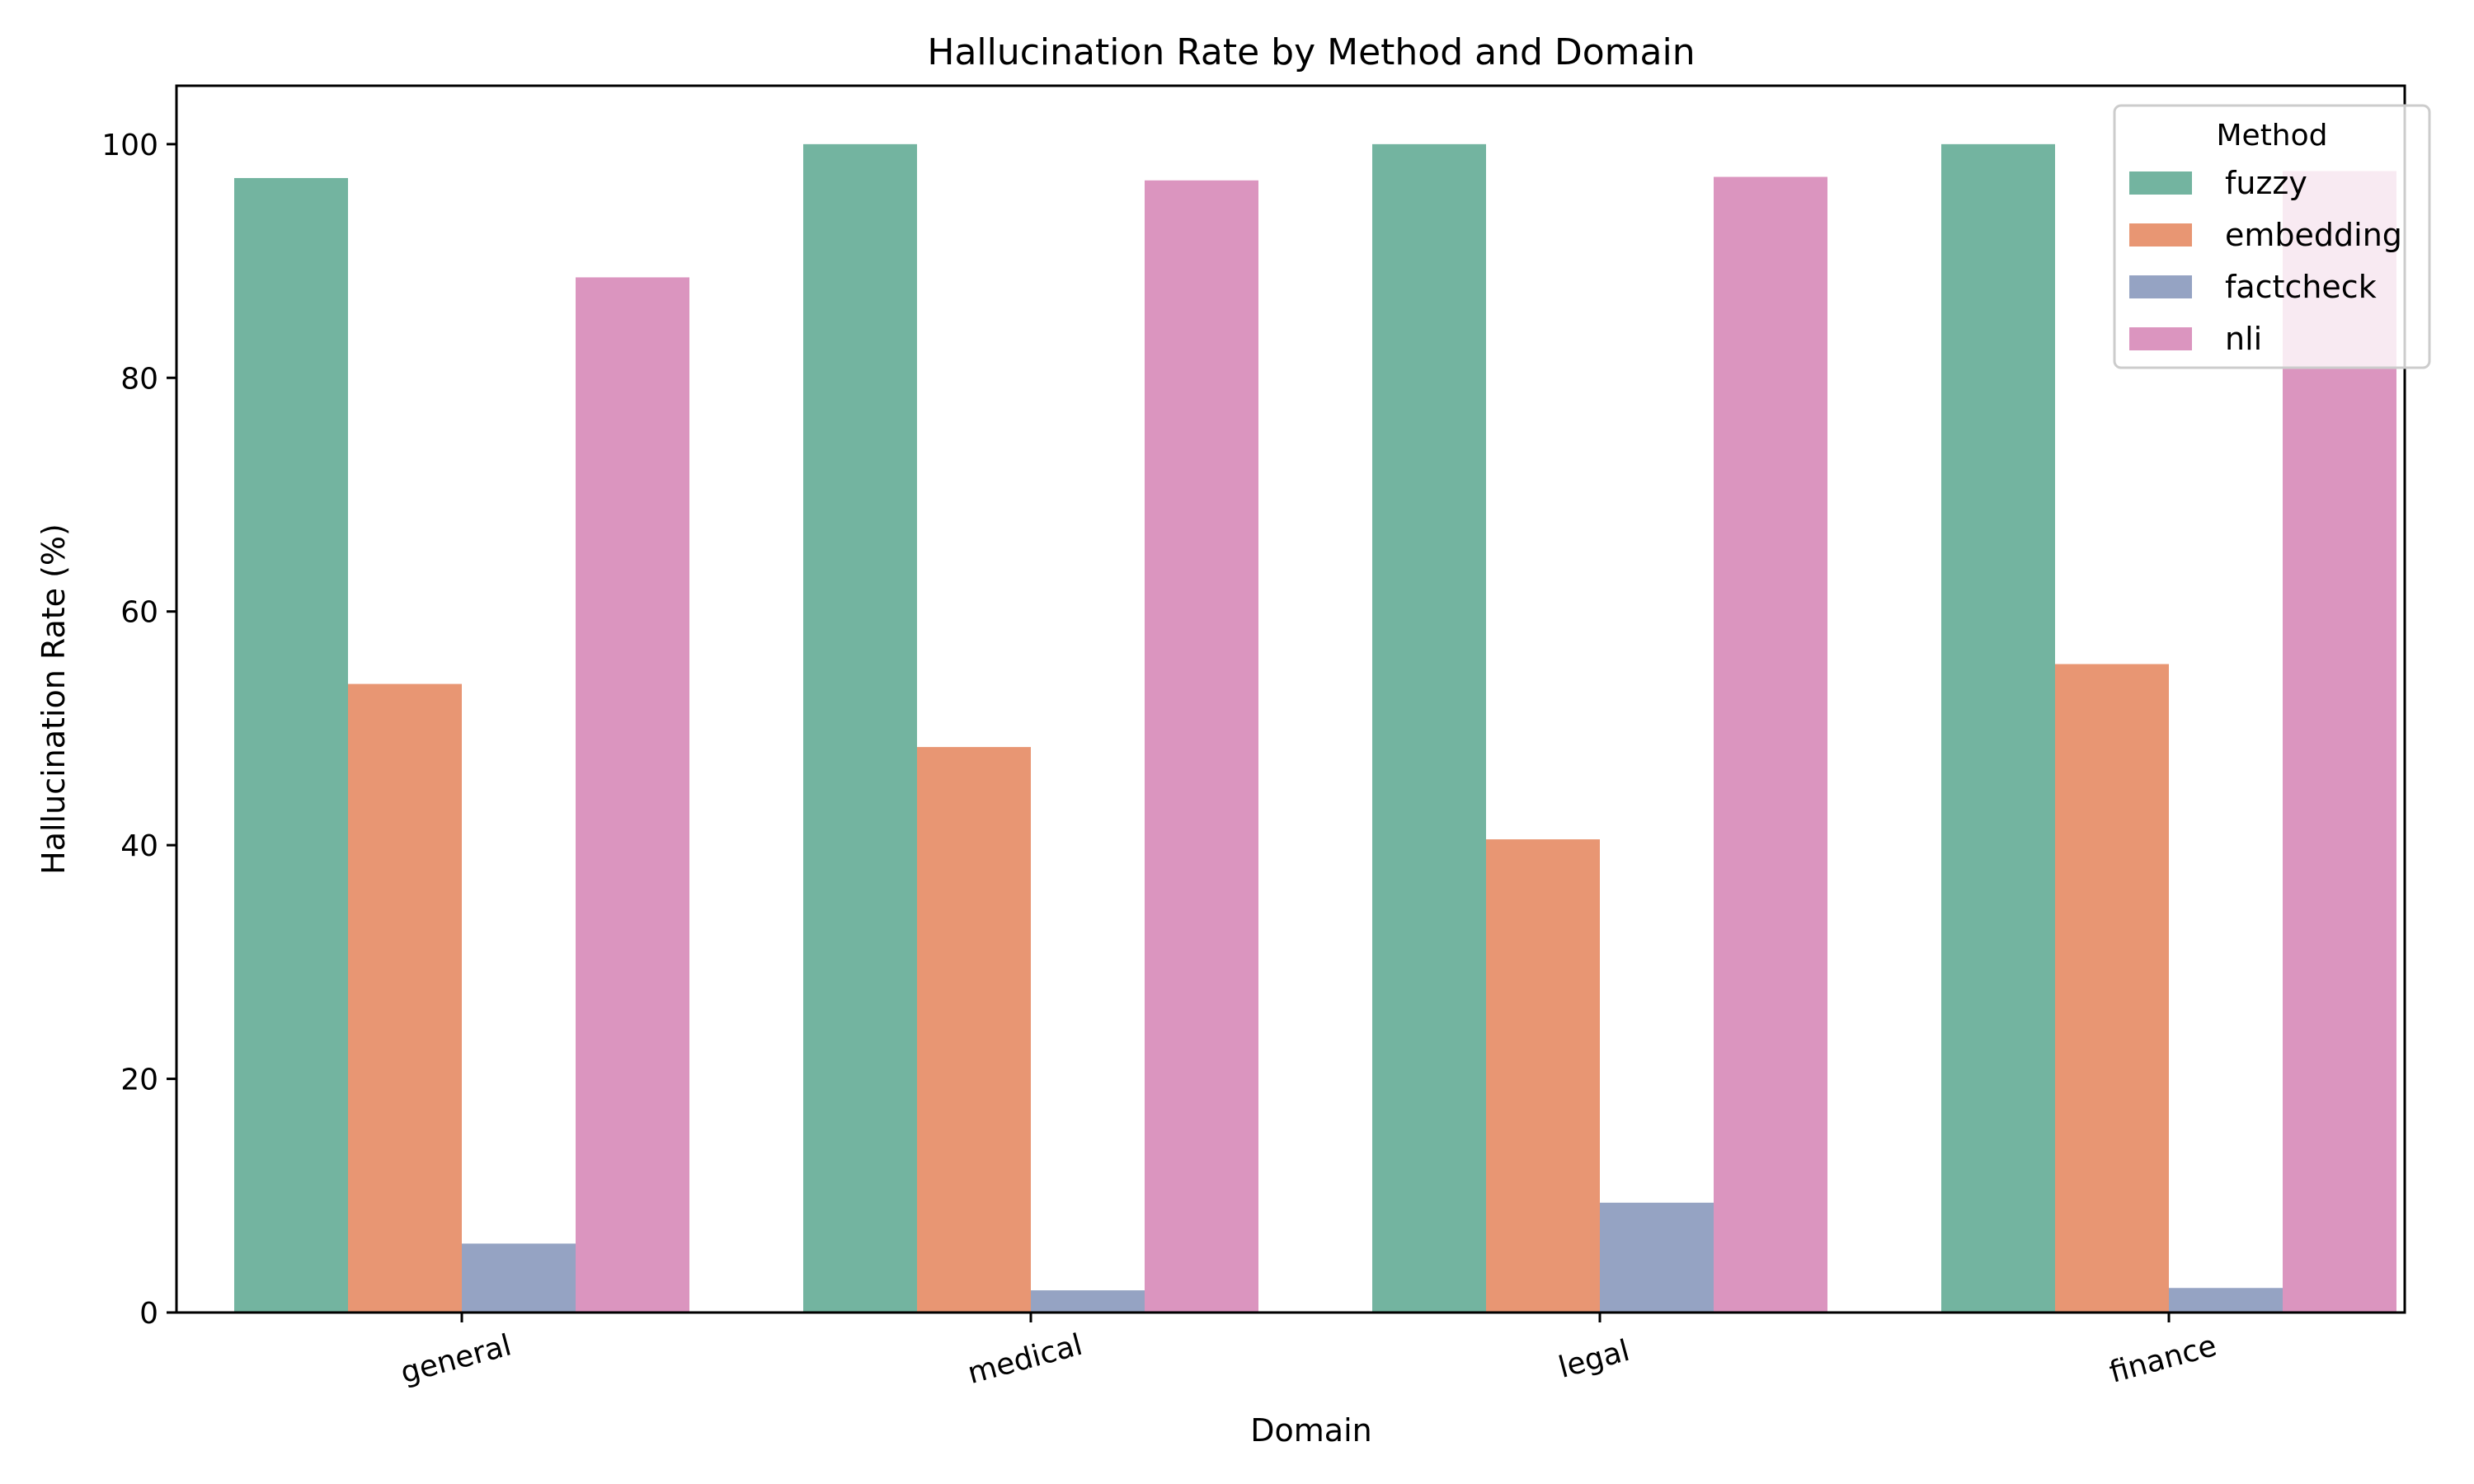 Image resolution: width=2474 pixels, height=1484 pixels. I want to click on x-tick-label-finance: finance, so click(2163, 1359).